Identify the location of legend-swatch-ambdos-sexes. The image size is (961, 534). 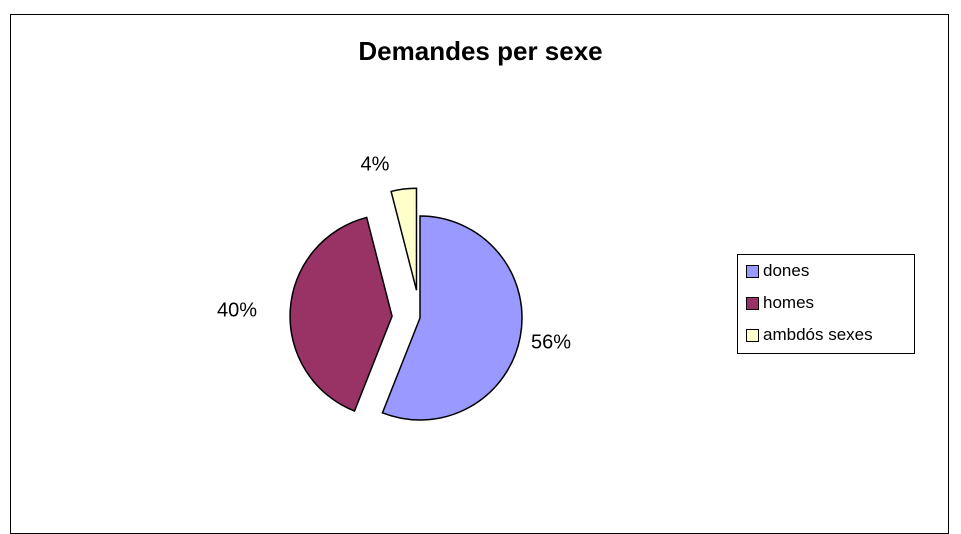
(752, 335).